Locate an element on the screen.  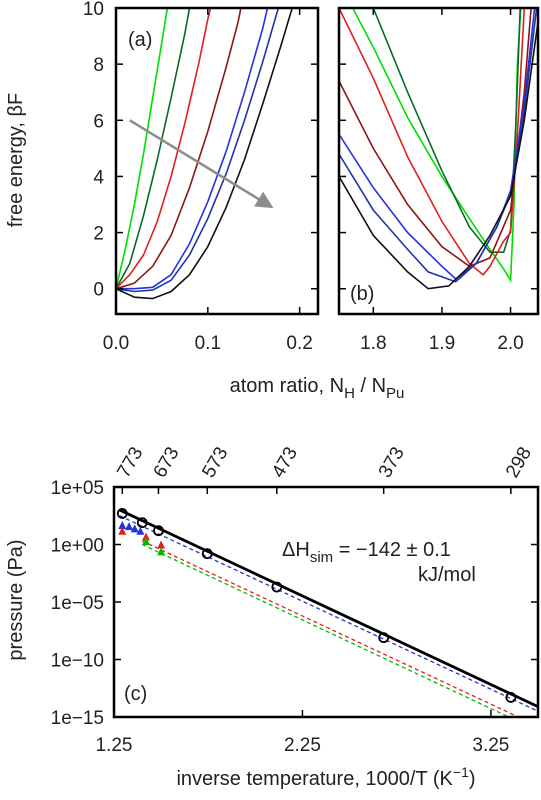
top-x-axis-title-sep: / N is located at coordinates (370, 386).